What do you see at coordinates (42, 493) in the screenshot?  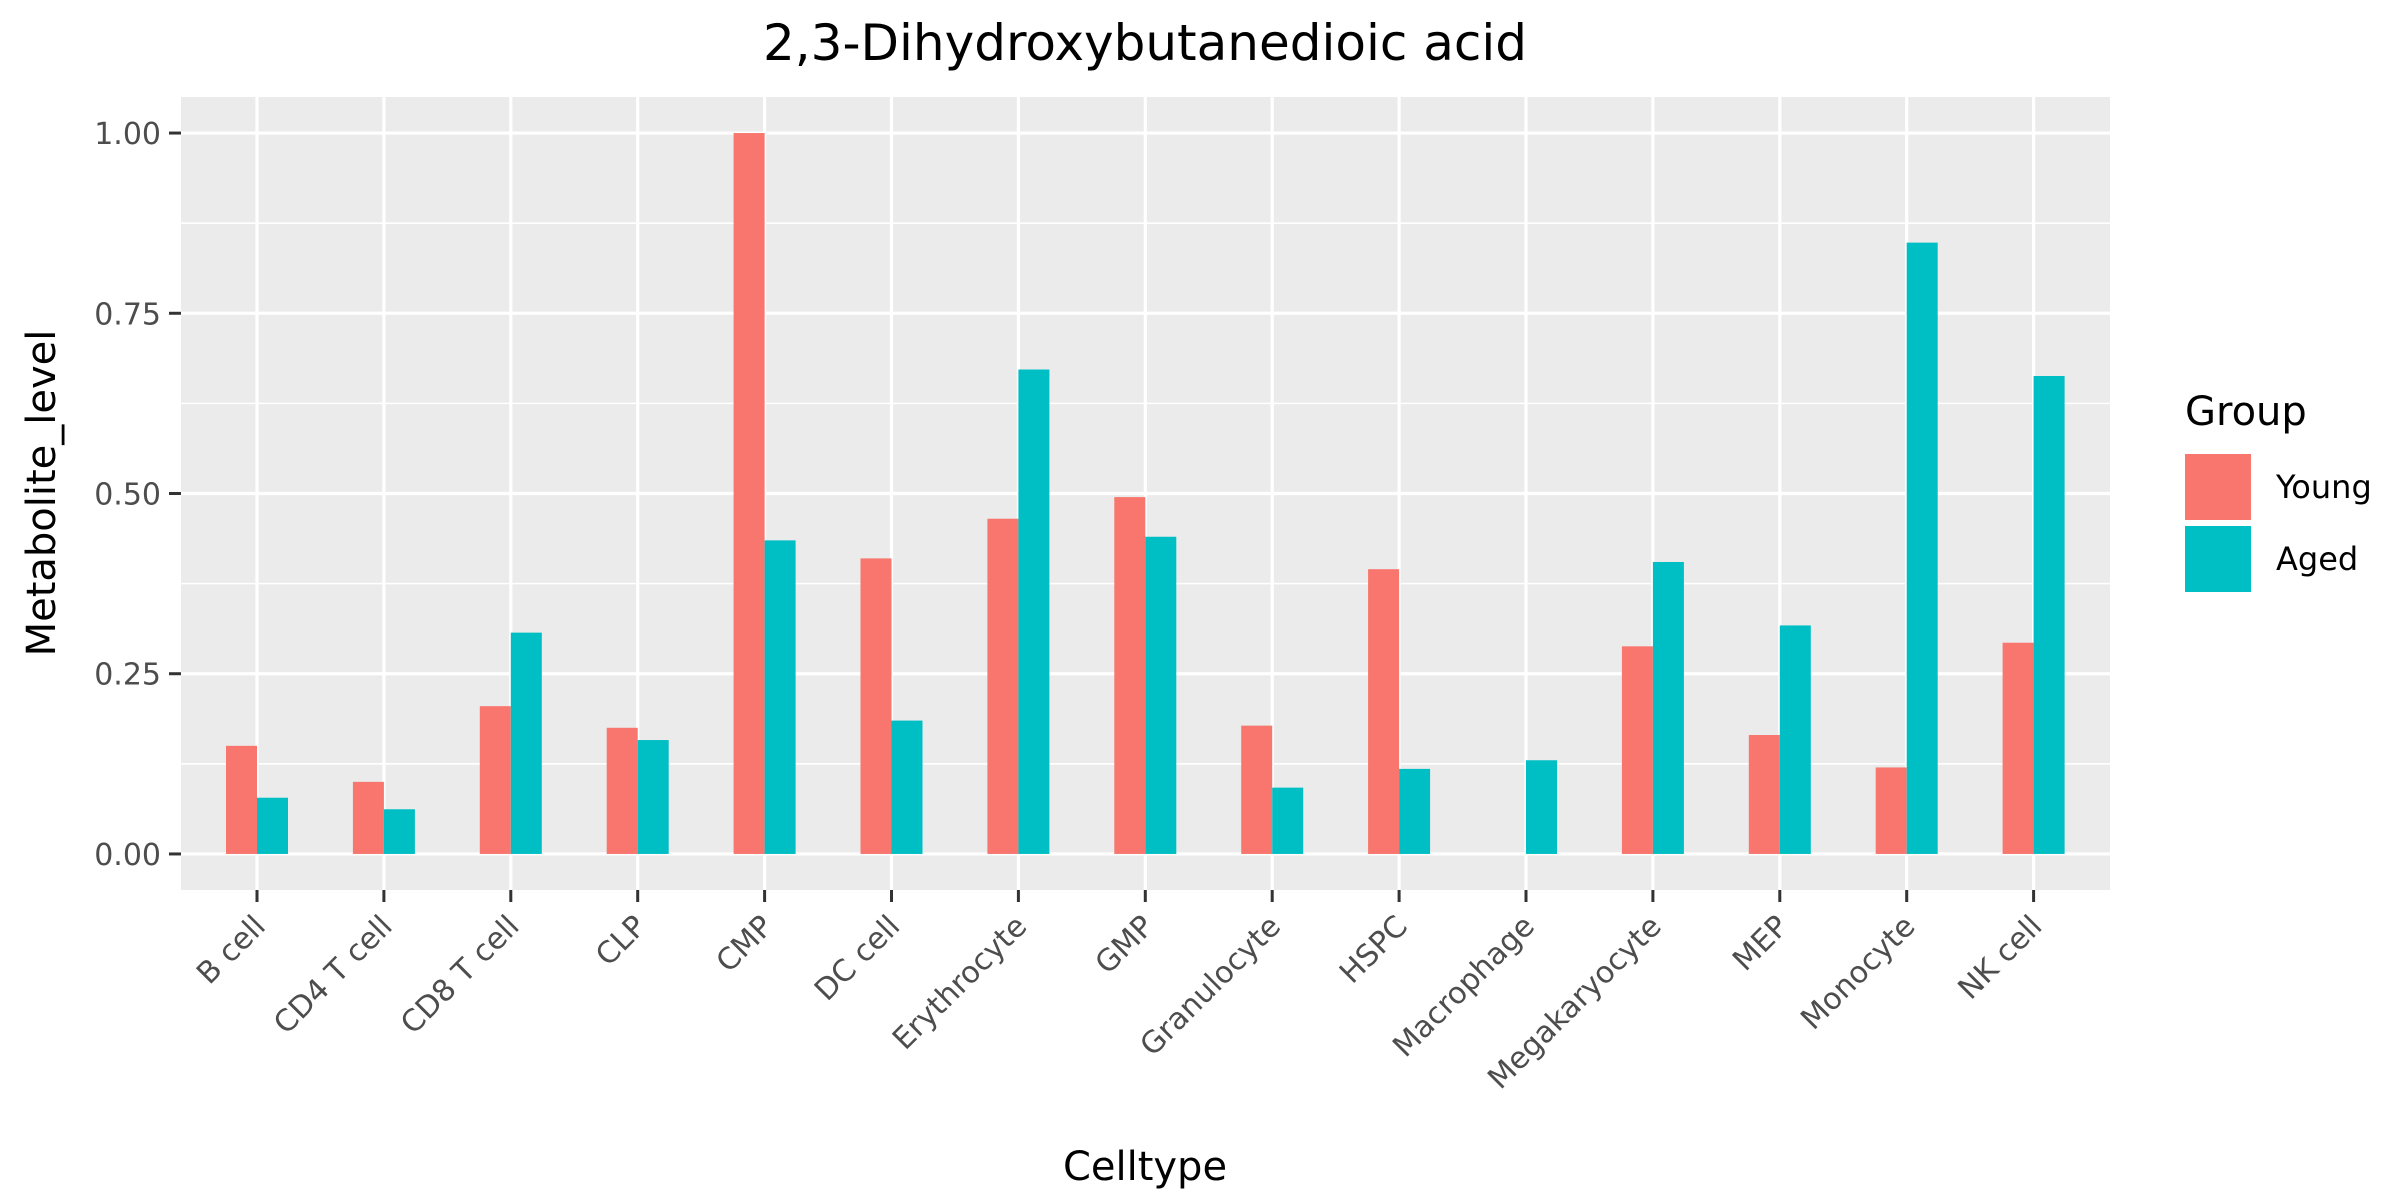 I see `y-axis-title: Metabolite_level` at bounding box center [42, 493].